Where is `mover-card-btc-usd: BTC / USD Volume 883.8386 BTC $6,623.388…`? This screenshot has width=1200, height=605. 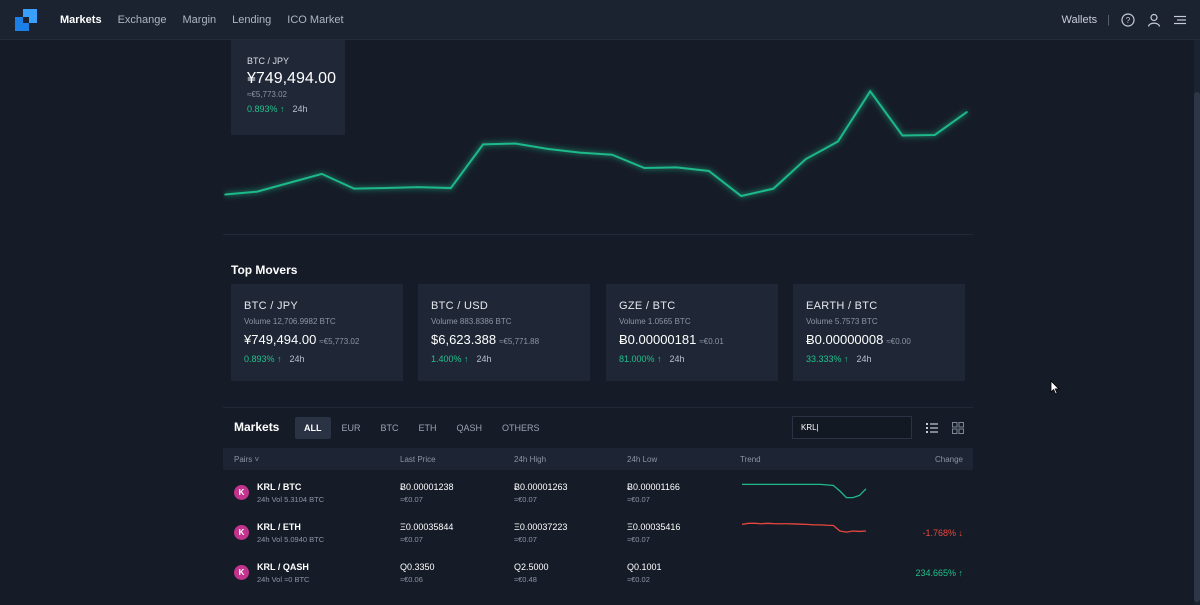 mover-card-btc-usd: BTC / USD Volume 883.8386 BTC $6,623.388… is located at coordinates (504, 332).